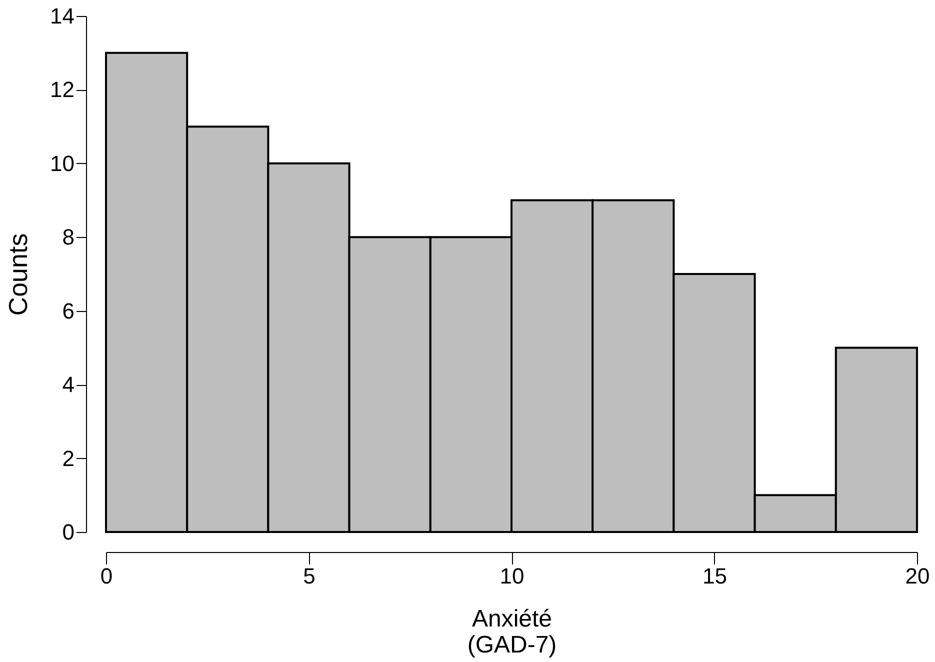 The height and width of the screenshot is (662, 935). What do you see at coordinates (68, 385) in the screenshot?
I see `y-tick-label: 4` at bounding box center [68, 385].